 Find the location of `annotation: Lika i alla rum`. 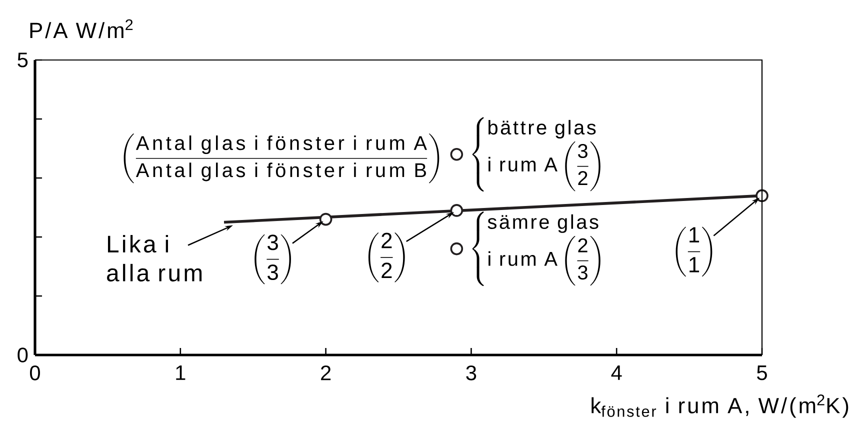

annotation: Lika i alla rum is located at coordinates (154, 258).